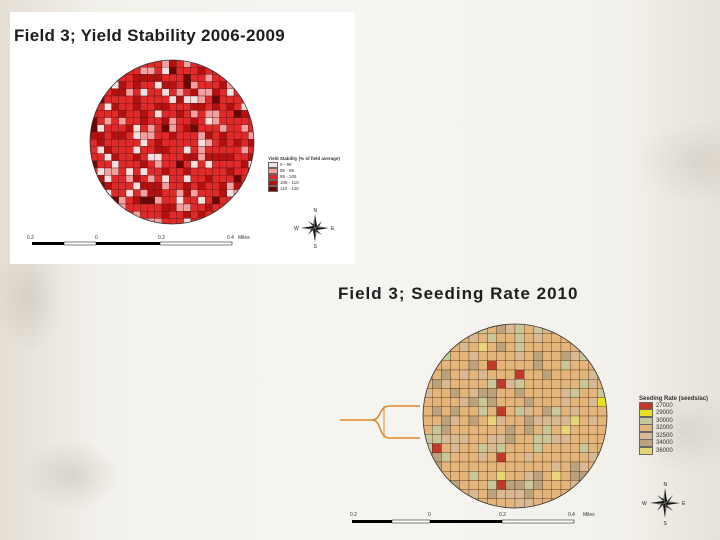 This screenshot has height=540, width=720. I want to click on seeding-legend-swatch, so click(646, 450).